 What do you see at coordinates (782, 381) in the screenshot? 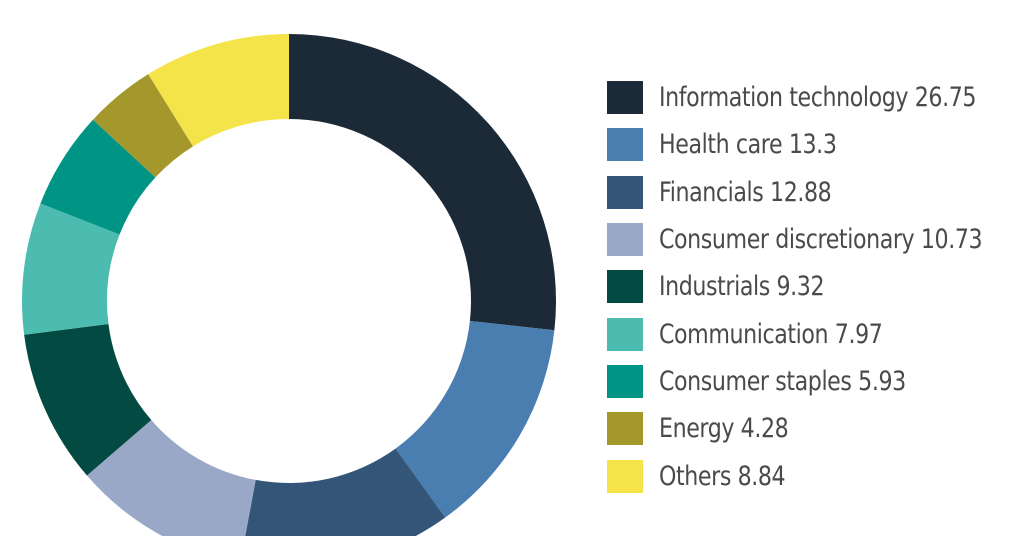
I see `legend-label: Consumer staples 5.93` at bounding box center [782, 381].